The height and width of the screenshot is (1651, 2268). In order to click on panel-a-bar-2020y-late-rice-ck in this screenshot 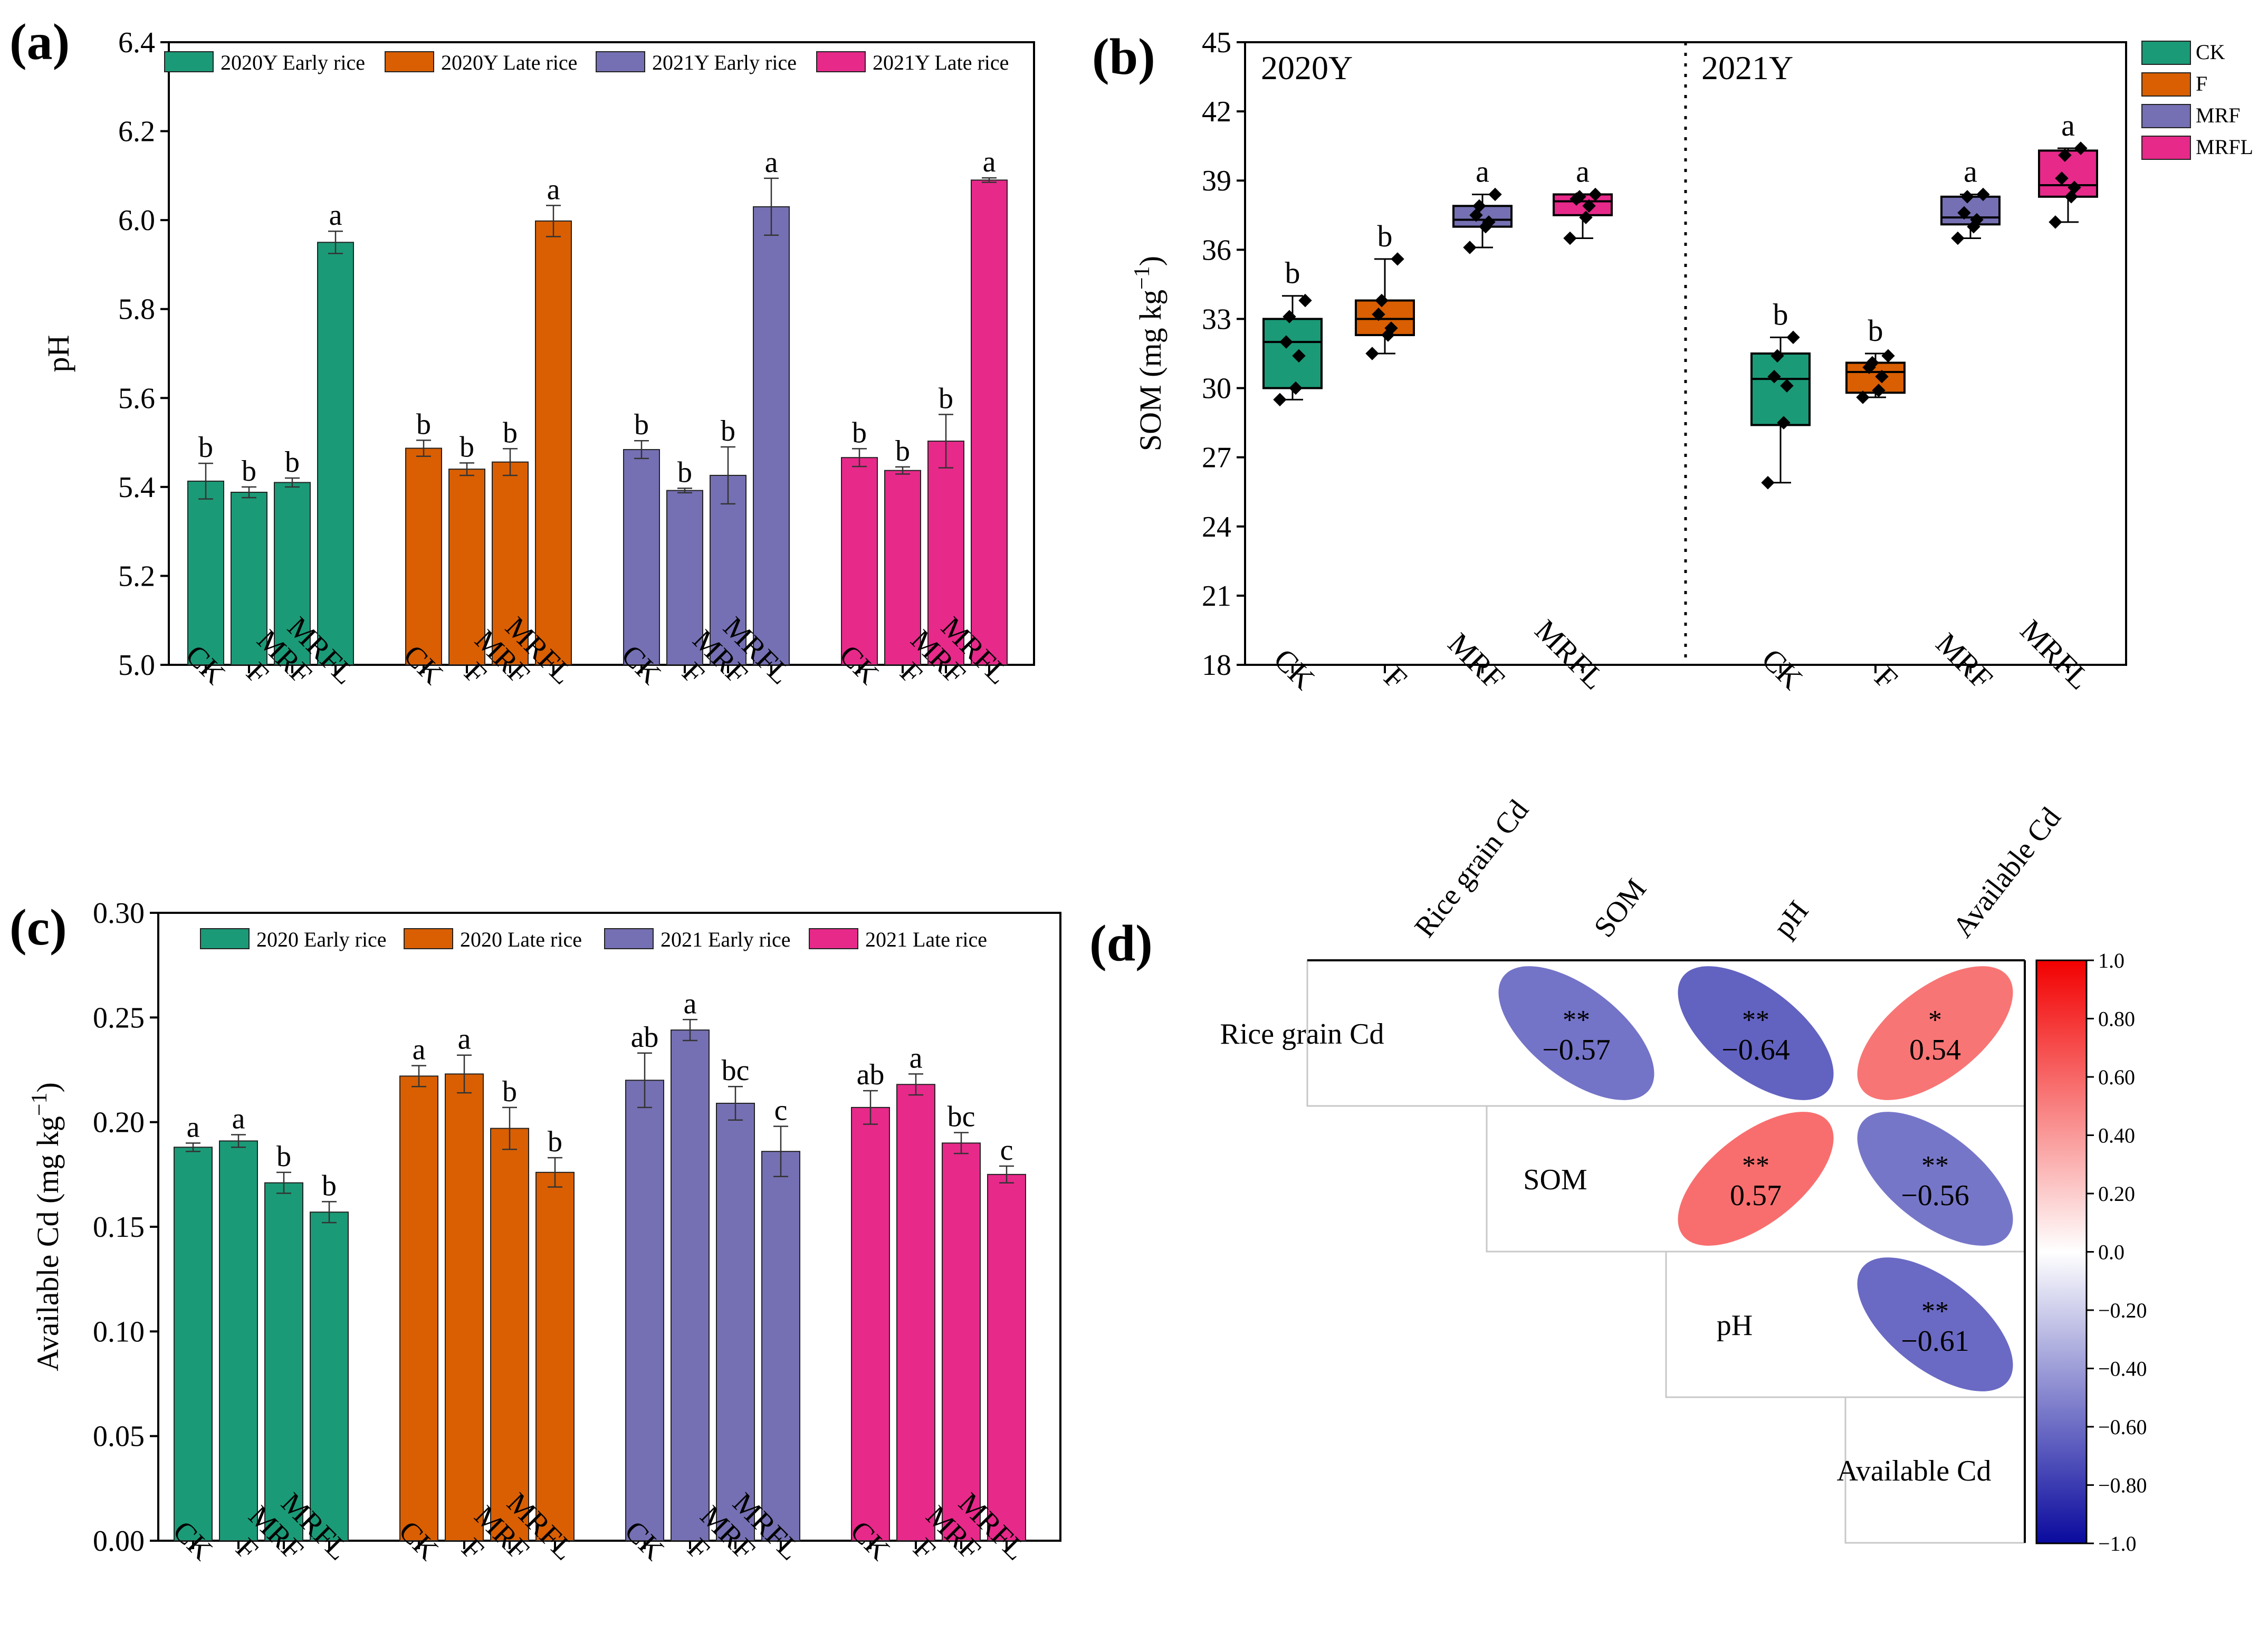, I will do `click(424, 556)`.